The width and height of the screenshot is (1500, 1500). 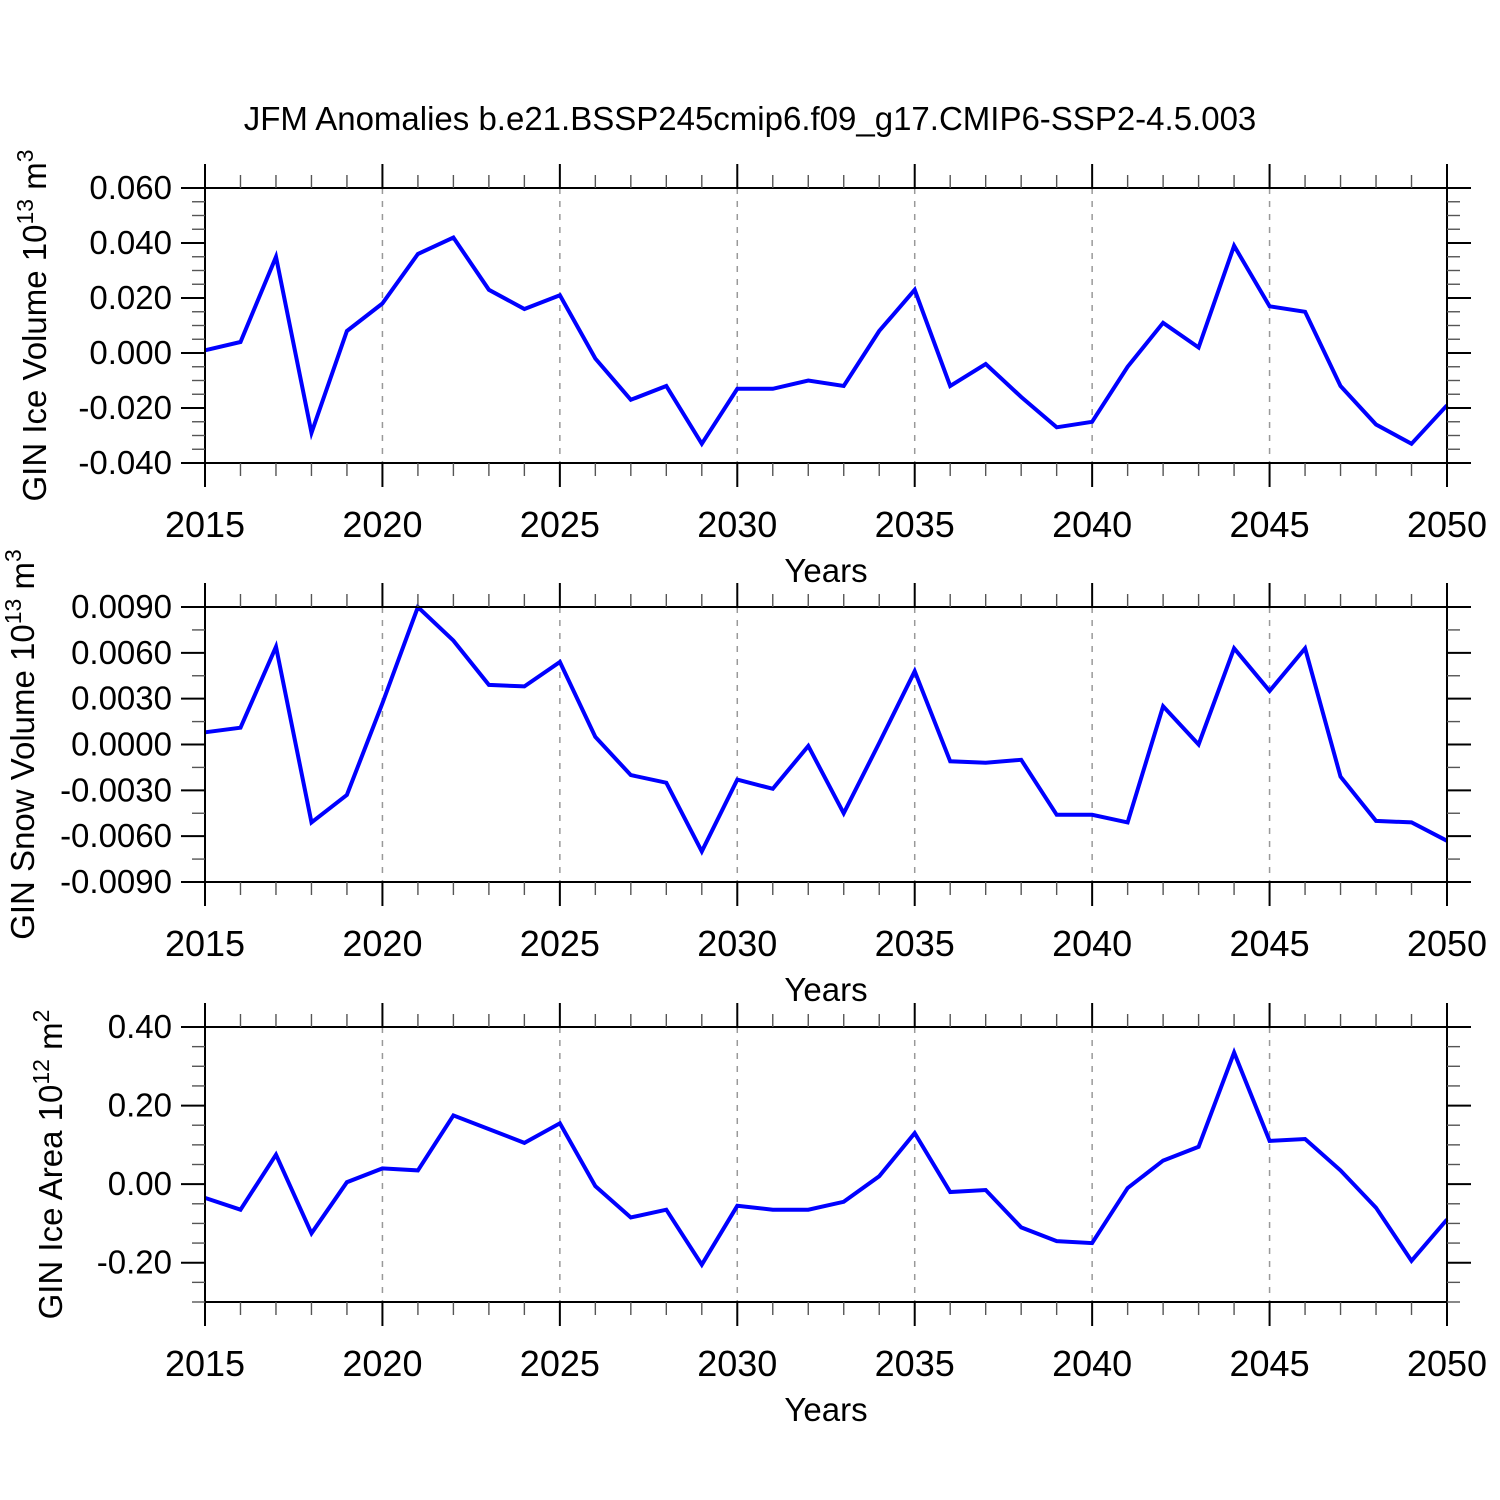 I want to click on y-tick-label: -0.20, so click(x=134, y=1262).